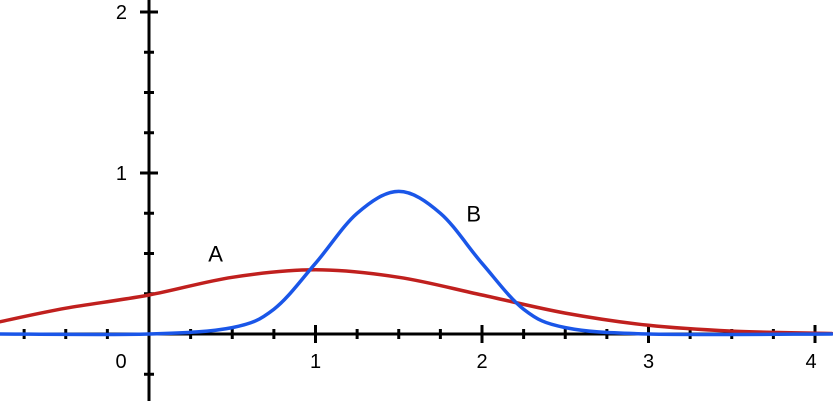  Describe the element at coordinates (215, 254) in the screenshot. I see `series-label-a: A` at that location.